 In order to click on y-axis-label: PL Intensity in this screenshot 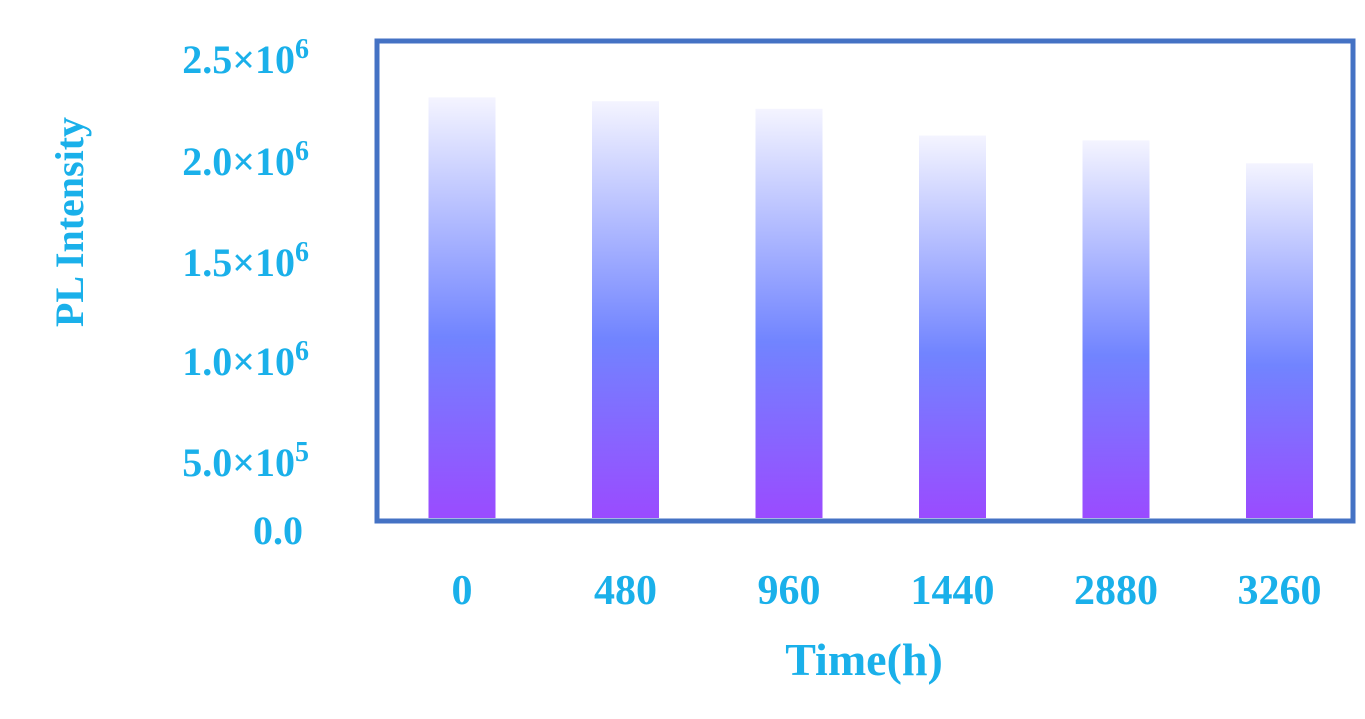, I will do `click(69, 222)`.